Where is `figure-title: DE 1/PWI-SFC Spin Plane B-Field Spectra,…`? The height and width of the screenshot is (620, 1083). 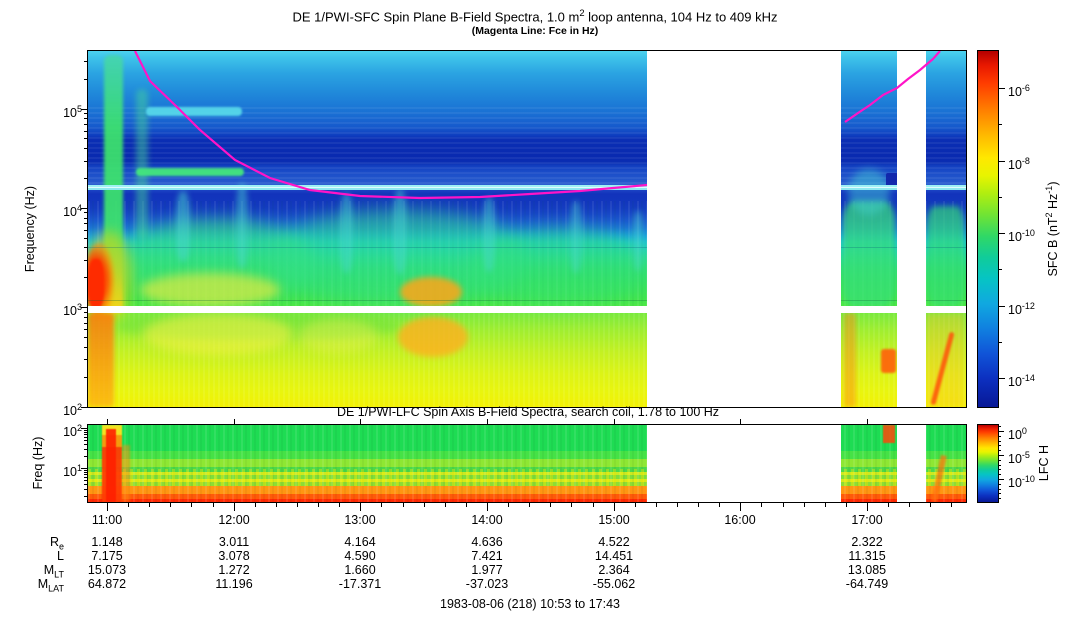
figure-title: DE 1/PWI-SFC Spin Plane B-Field Spectra,… is located at coordinates (535, 16).